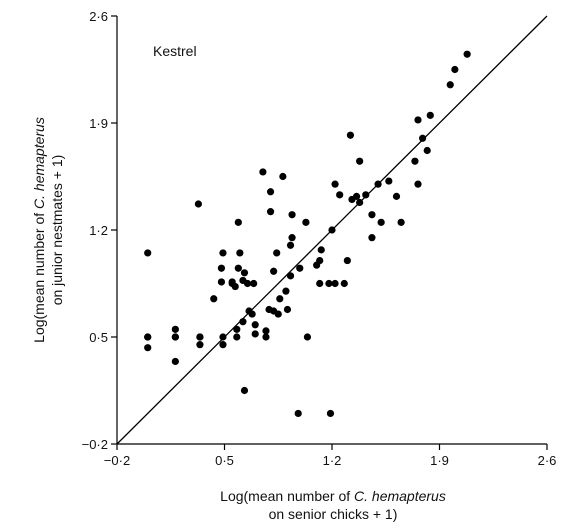  Describe the element at coordinates (547, 460) in the screenshot. I see `x-tick-label: 2·6` at that location.